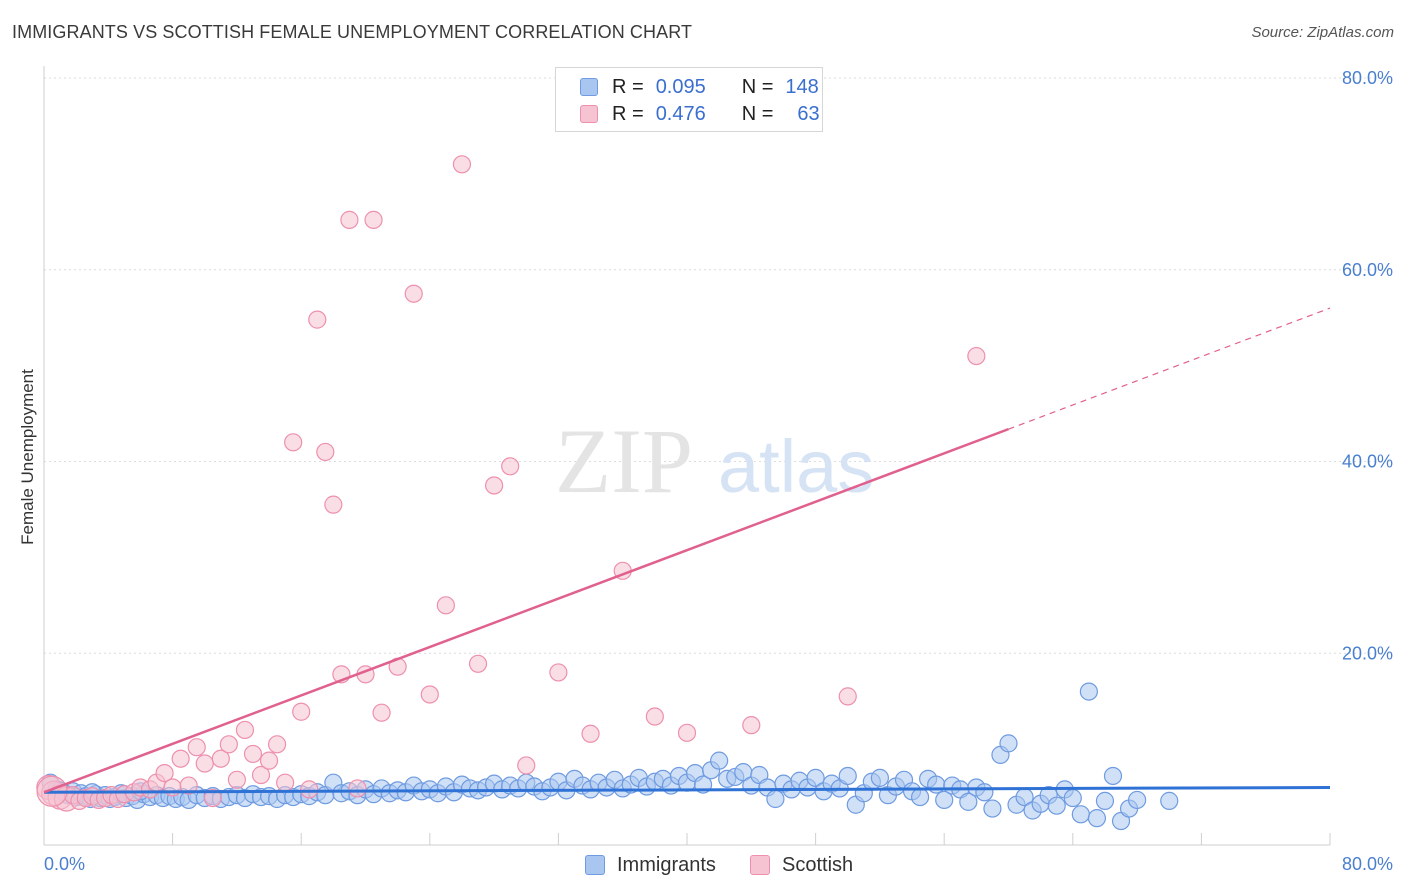 This screenshot has height=892, width=1406. I want to click on bottom-legend-scottish: Scottish, so click(801, 865).